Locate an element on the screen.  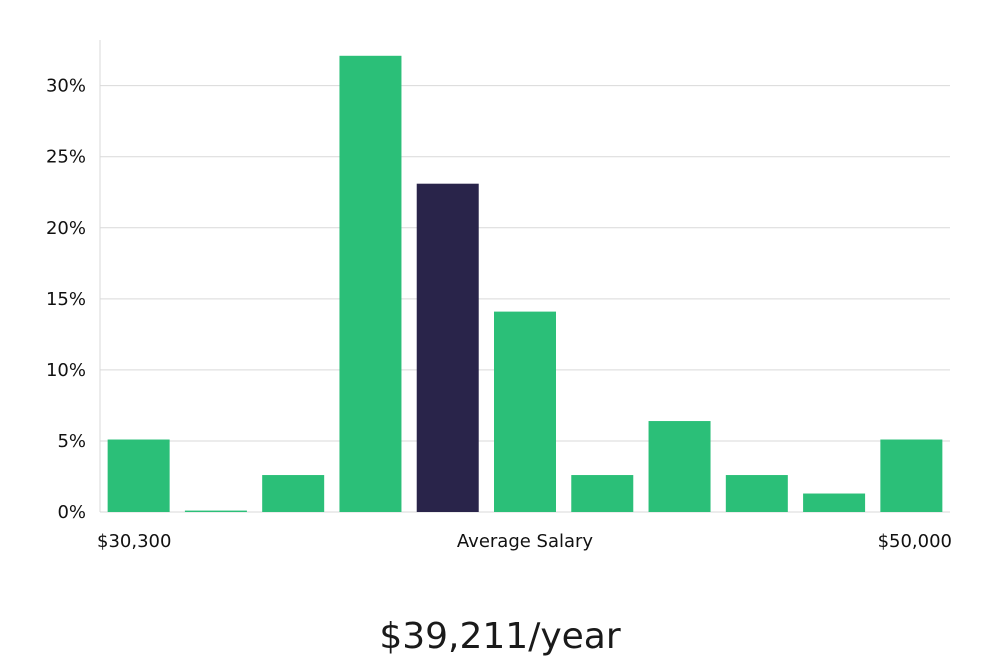
y-tick-label: 30% is located at coordinates (66, 86).